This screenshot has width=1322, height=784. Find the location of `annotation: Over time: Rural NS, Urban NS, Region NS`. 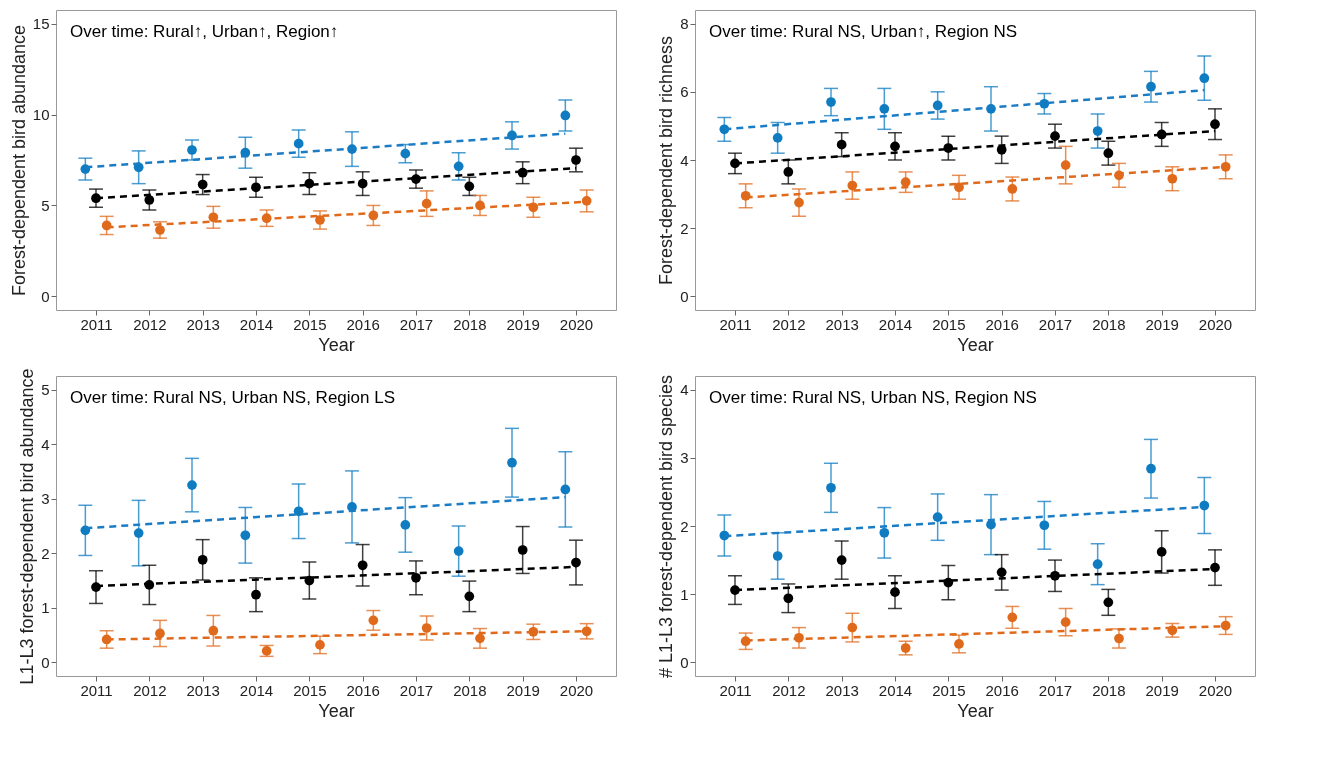

annotation: Over time: Rural NS, Urban NS, Region NS is located at coordinates (873, 397).